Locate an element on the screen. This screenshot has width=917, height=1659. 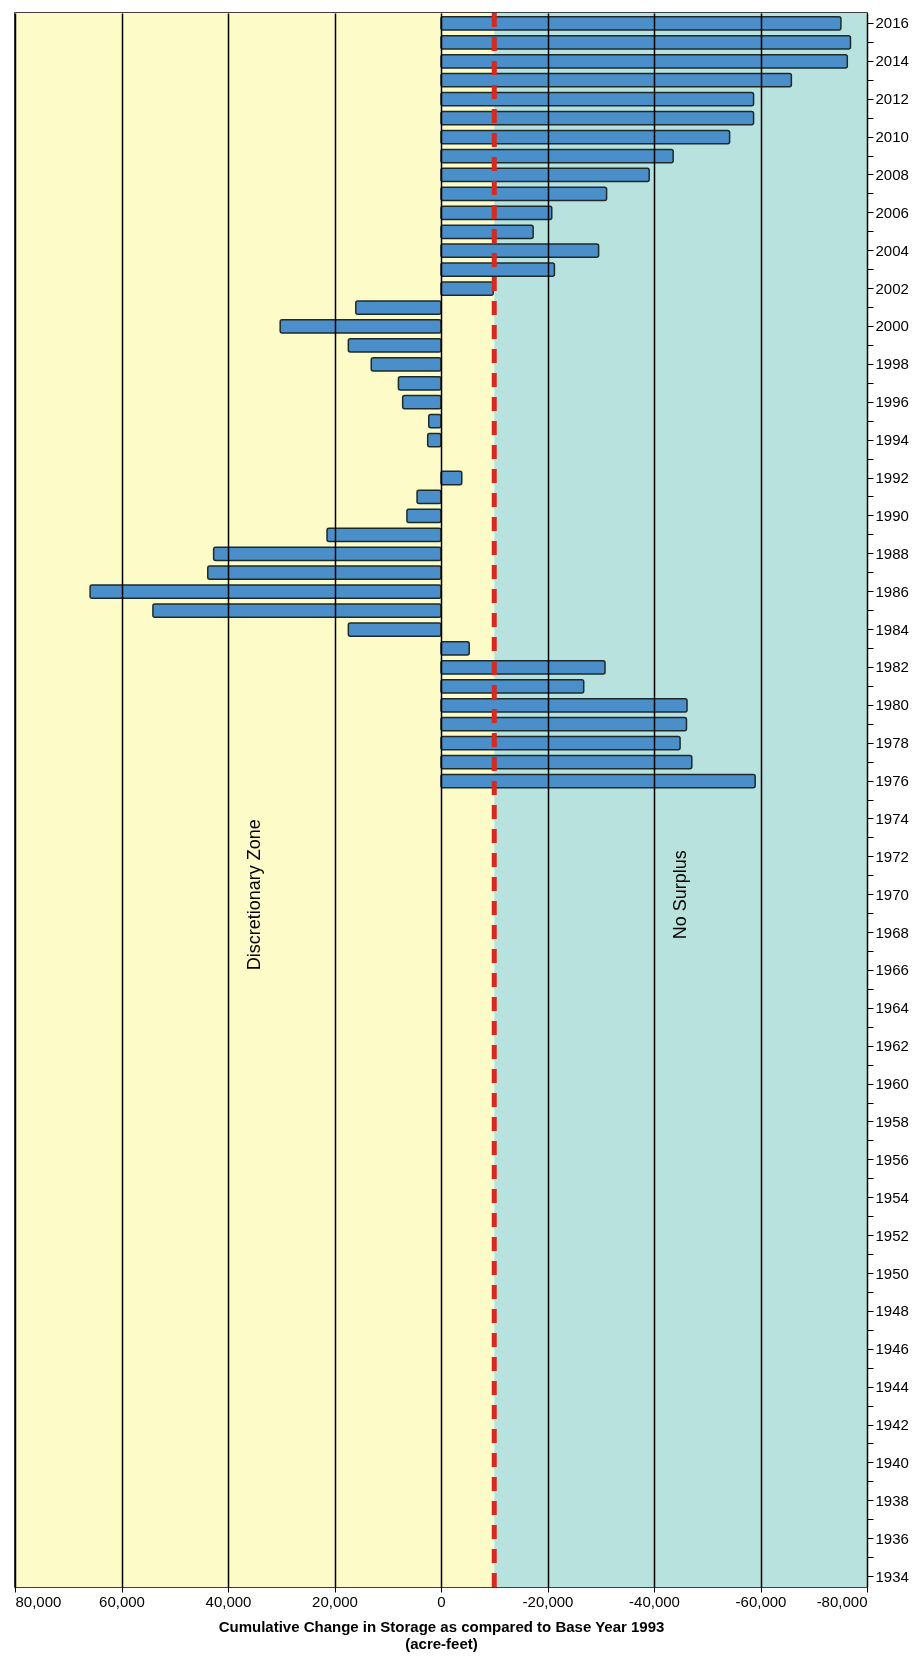
y-tick-label: 1936 is located at coordinates (892, 1538).